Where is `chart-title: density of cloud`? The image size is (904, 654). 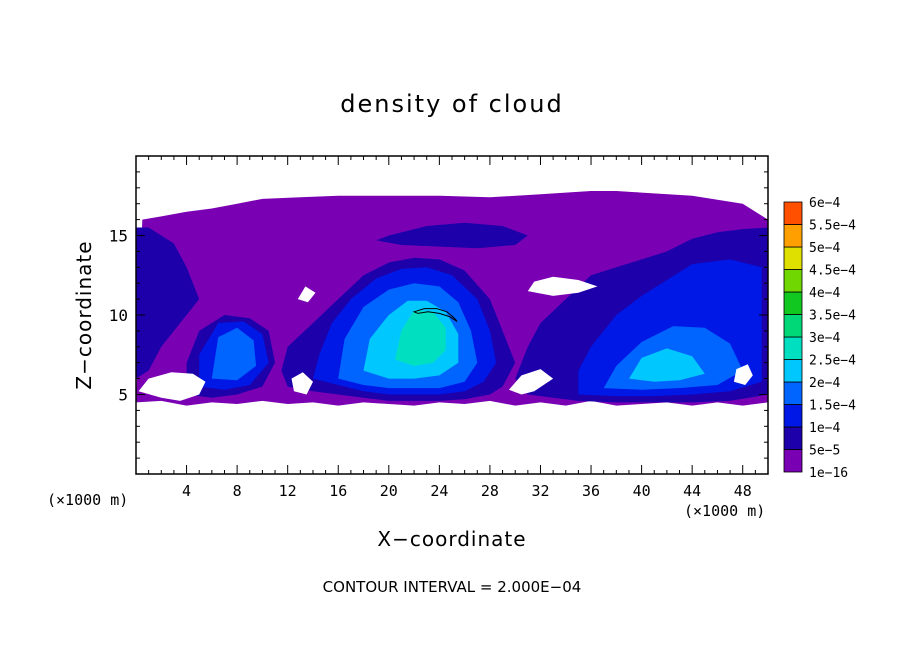
chart-title: density of cloud is located at coordinates (451, 104).